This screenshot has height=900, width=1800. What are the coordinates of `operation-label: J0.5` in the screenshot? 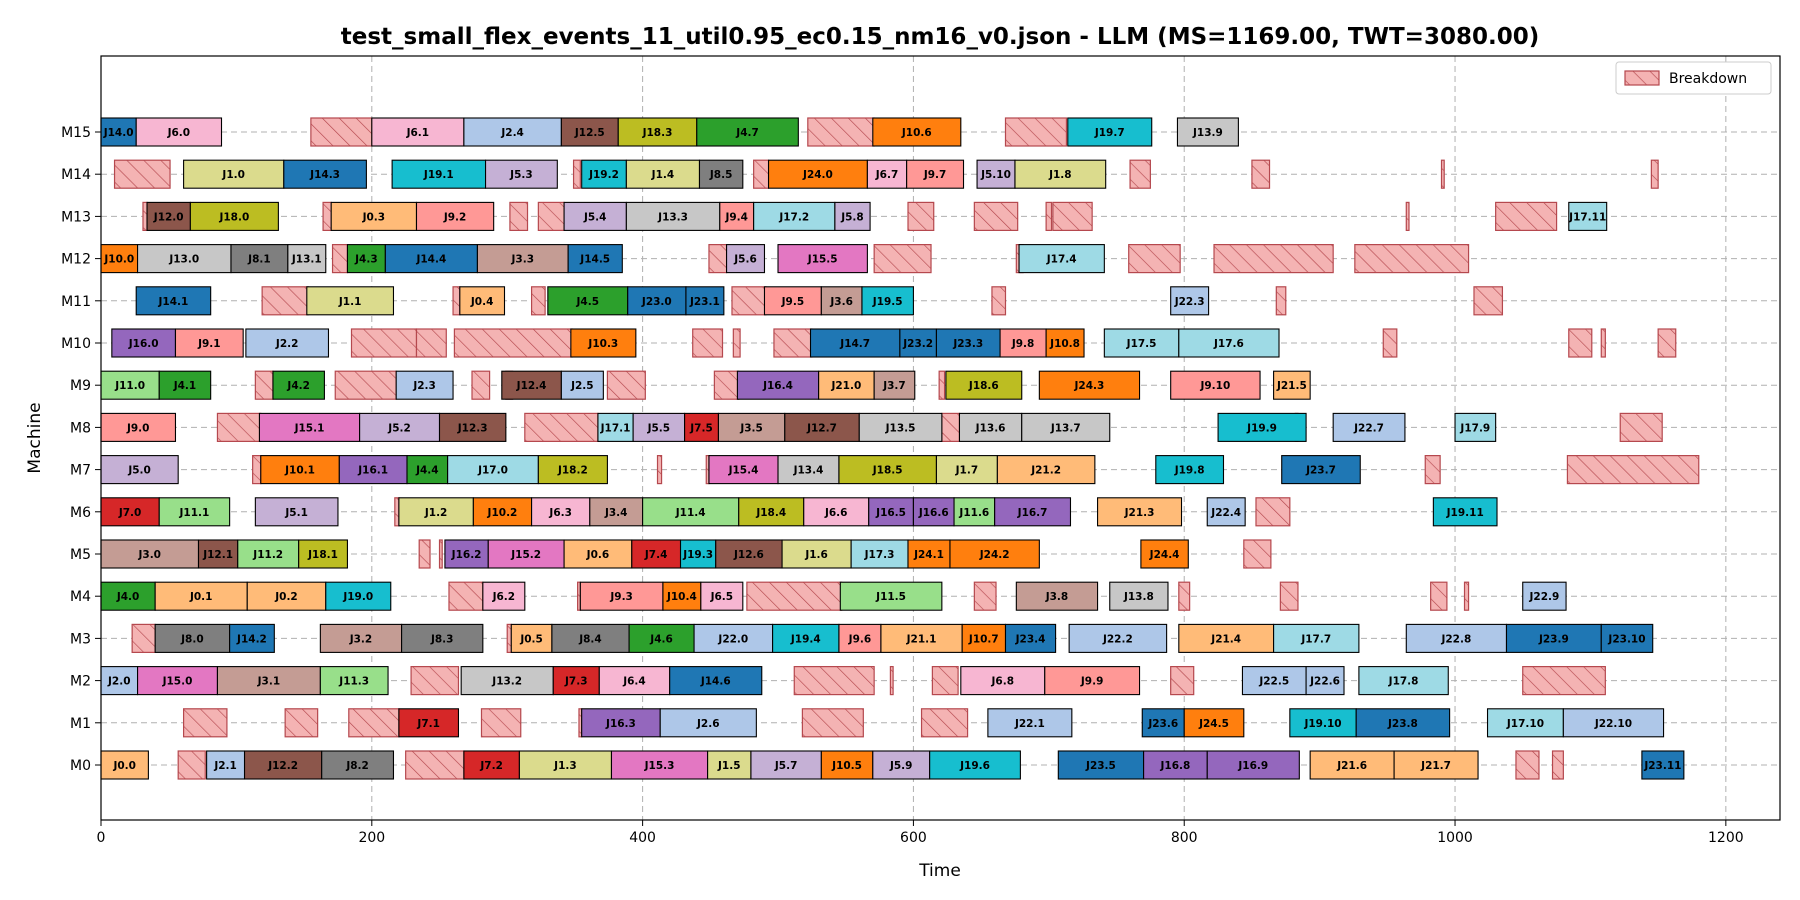 It's located at (531, 639).